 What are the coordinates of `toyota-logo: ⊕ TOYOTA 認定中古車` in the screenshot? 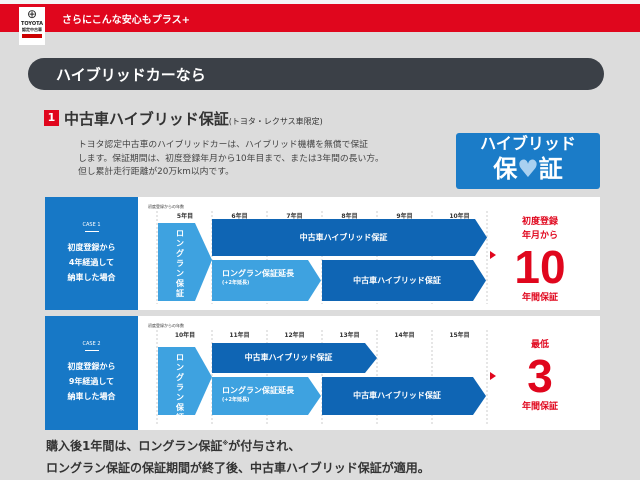 It's located at (32, 26).